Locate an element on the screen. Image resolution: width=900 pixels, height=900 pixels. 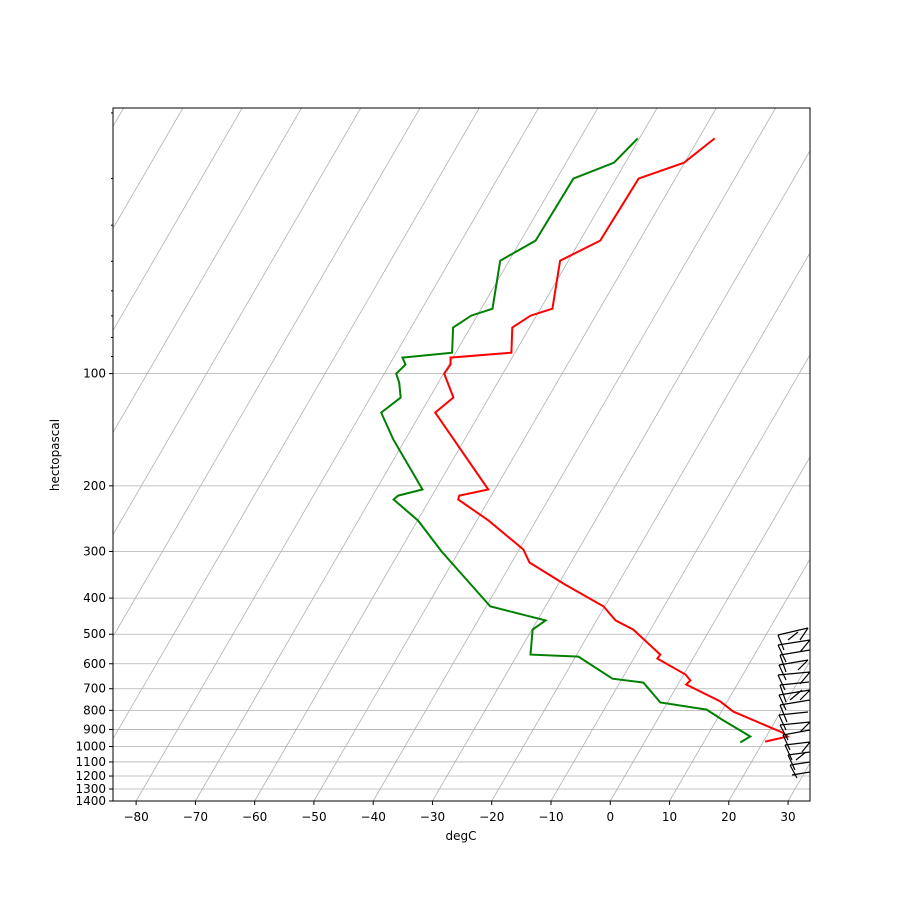
x-tick-label: −30 is located at coordinates (432, 817).